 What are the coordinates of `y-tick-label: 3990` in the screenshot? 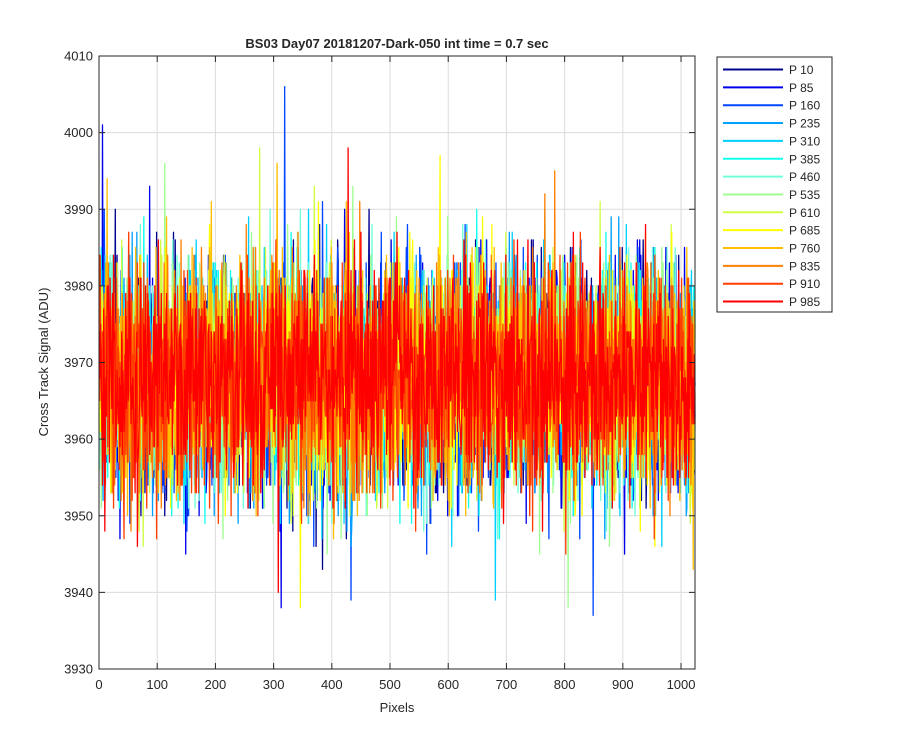 It's located at (78, 209).